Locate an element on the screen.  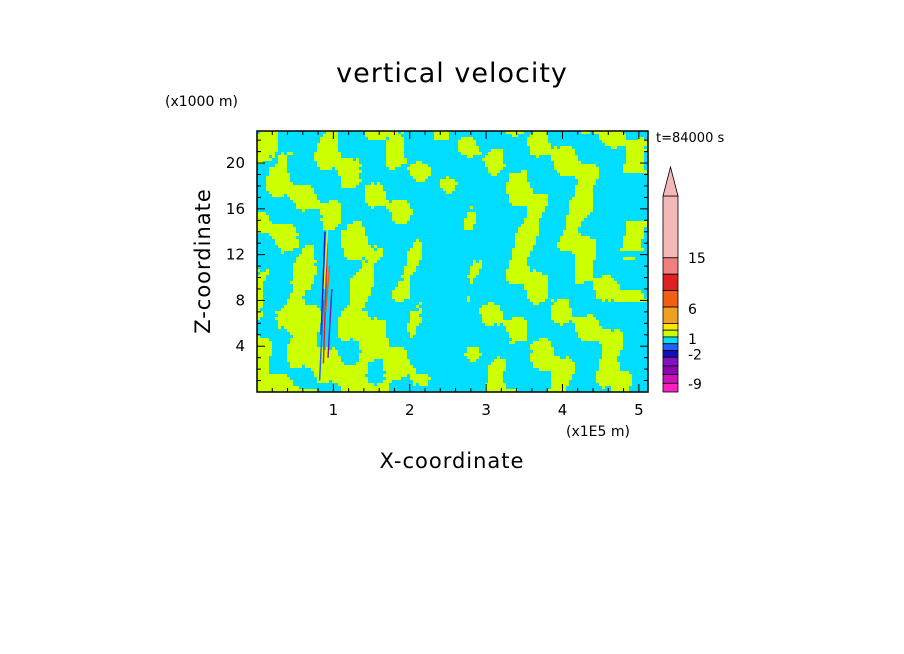
field-streak is located at coordinates (330, 323).